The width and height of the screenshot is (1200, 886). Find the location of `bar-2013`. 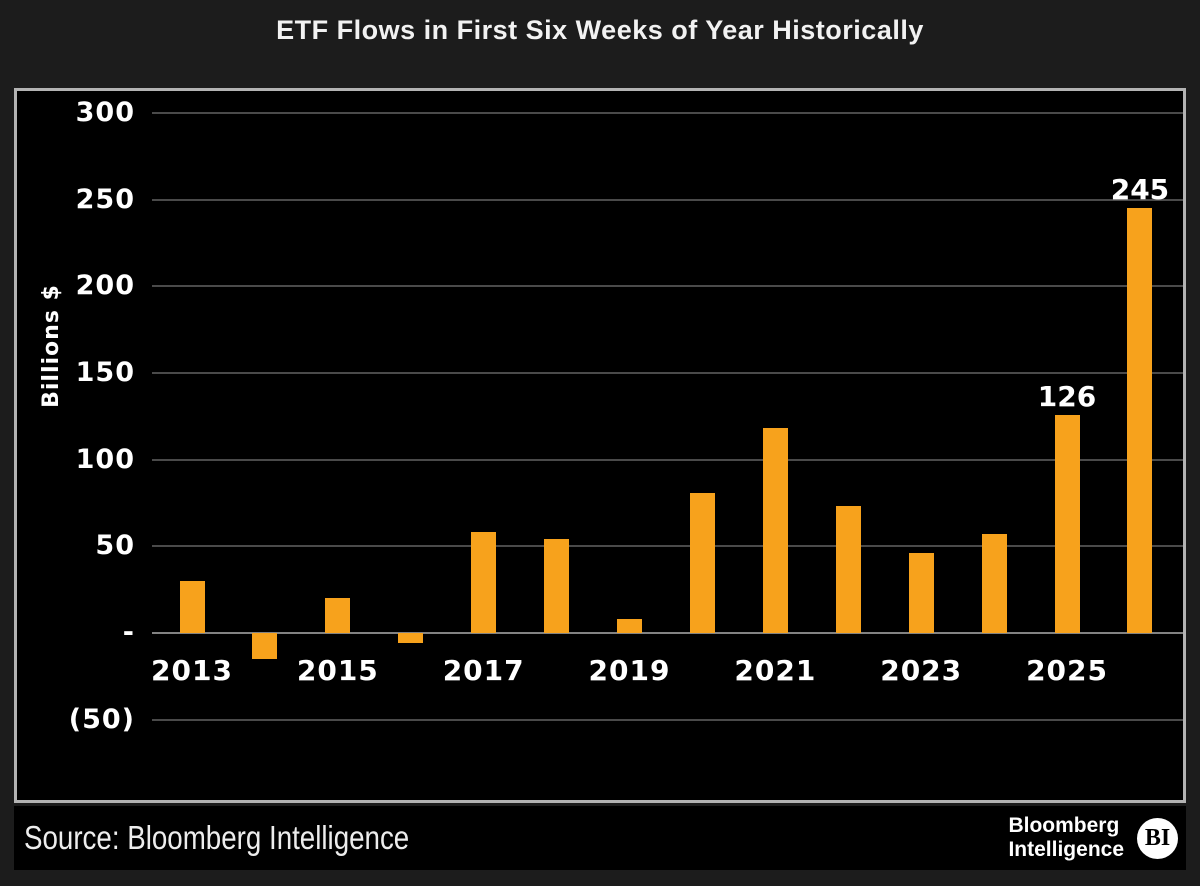

bar-2013 is located at coordinates (192, 606).